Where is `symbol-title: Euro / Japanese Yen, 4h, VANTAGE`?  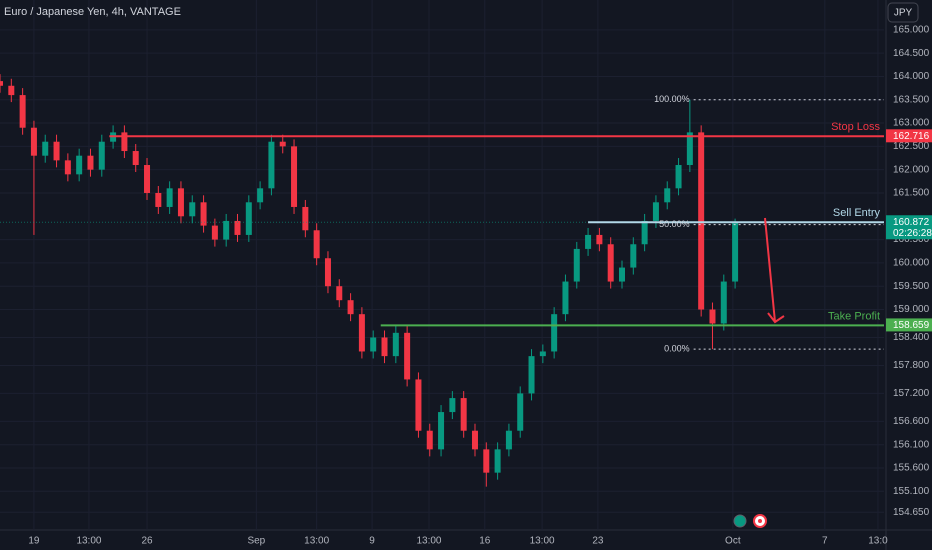 symbol-title: Euro / Japanese Yen, 4h, VANTAGE is located at coordinates (92, 12).